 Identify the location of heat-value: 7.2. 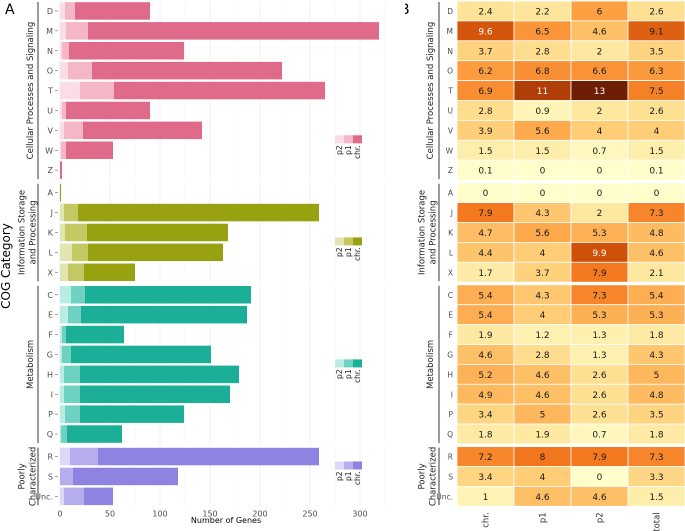
(485, 458).